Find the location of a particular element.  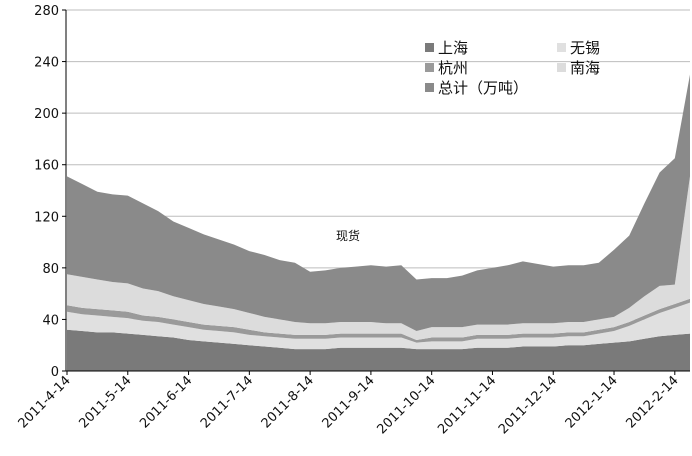

legend-label: 上海 is located at coordinates (453, 48).